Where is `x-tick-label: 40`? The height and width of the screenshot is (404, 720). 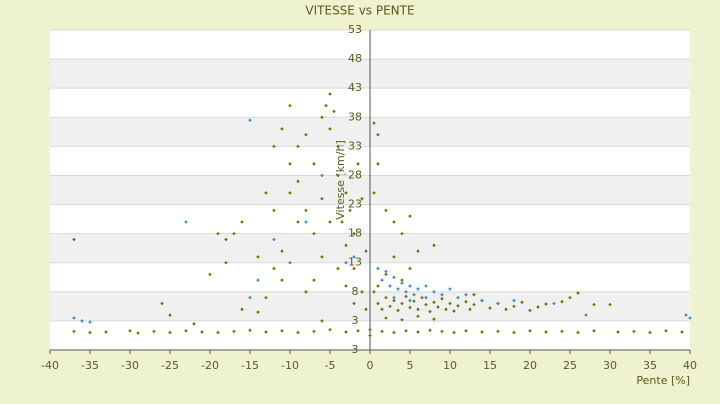 x-tick-label: 40 is located at coordinates (690, 365).